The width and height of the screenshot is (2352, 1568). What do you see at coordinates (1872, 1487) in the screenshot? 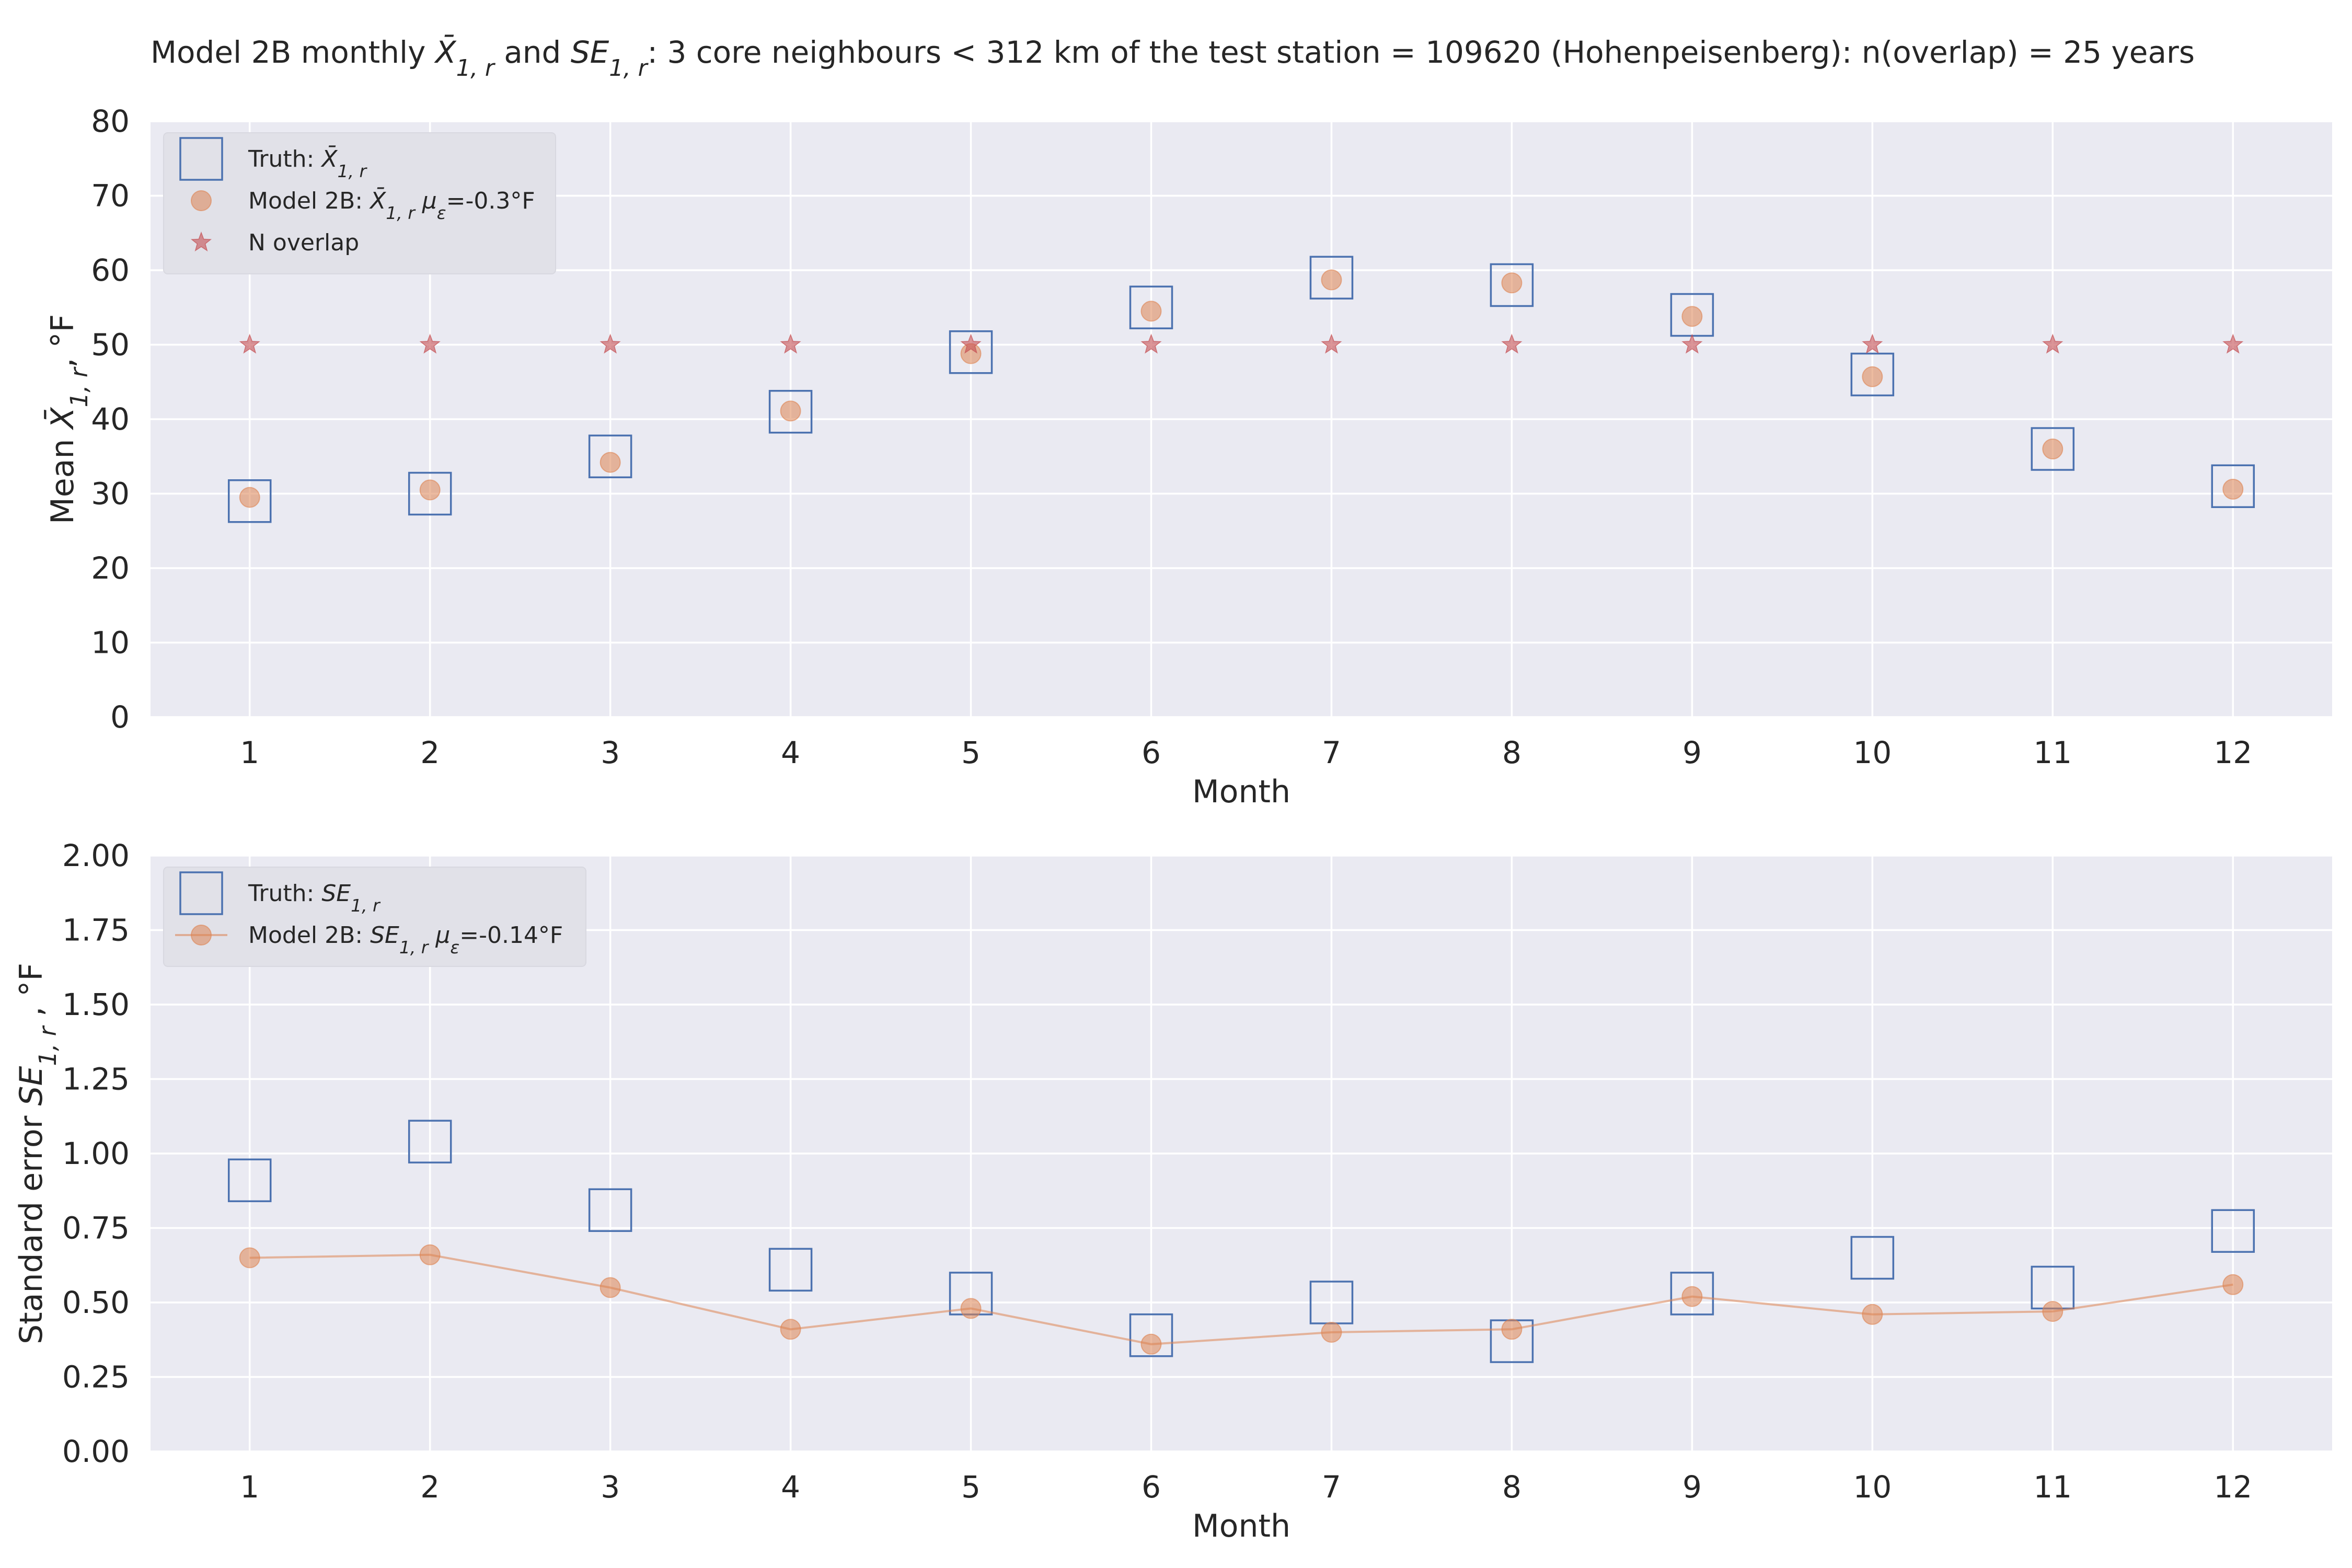
I see `x-tick-label: 10` at bounding box center [1872, 1487].